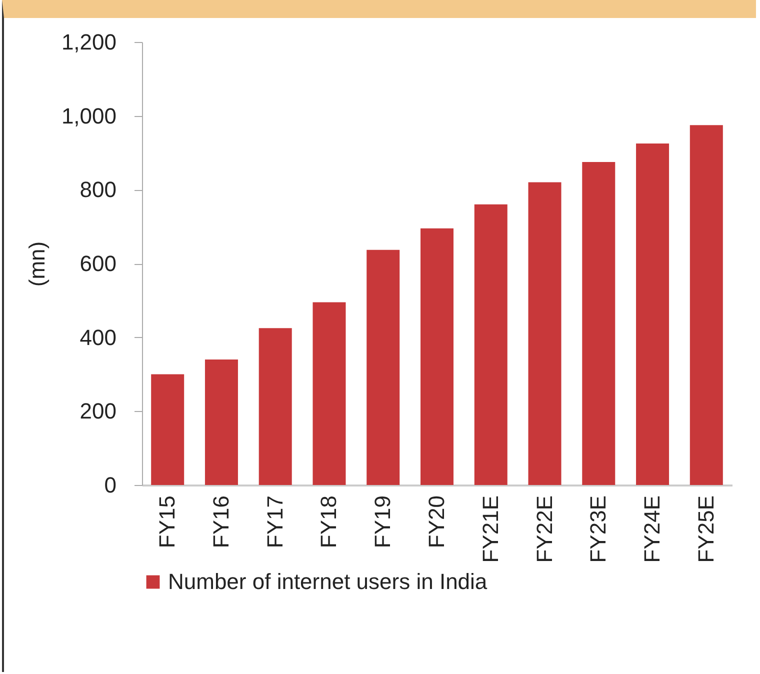 The width and height of the screenshot is (760, 674). Describe the element at coordinates (598, 529) in the screenshot. I see `x-tick-label: FY23E` at that location.